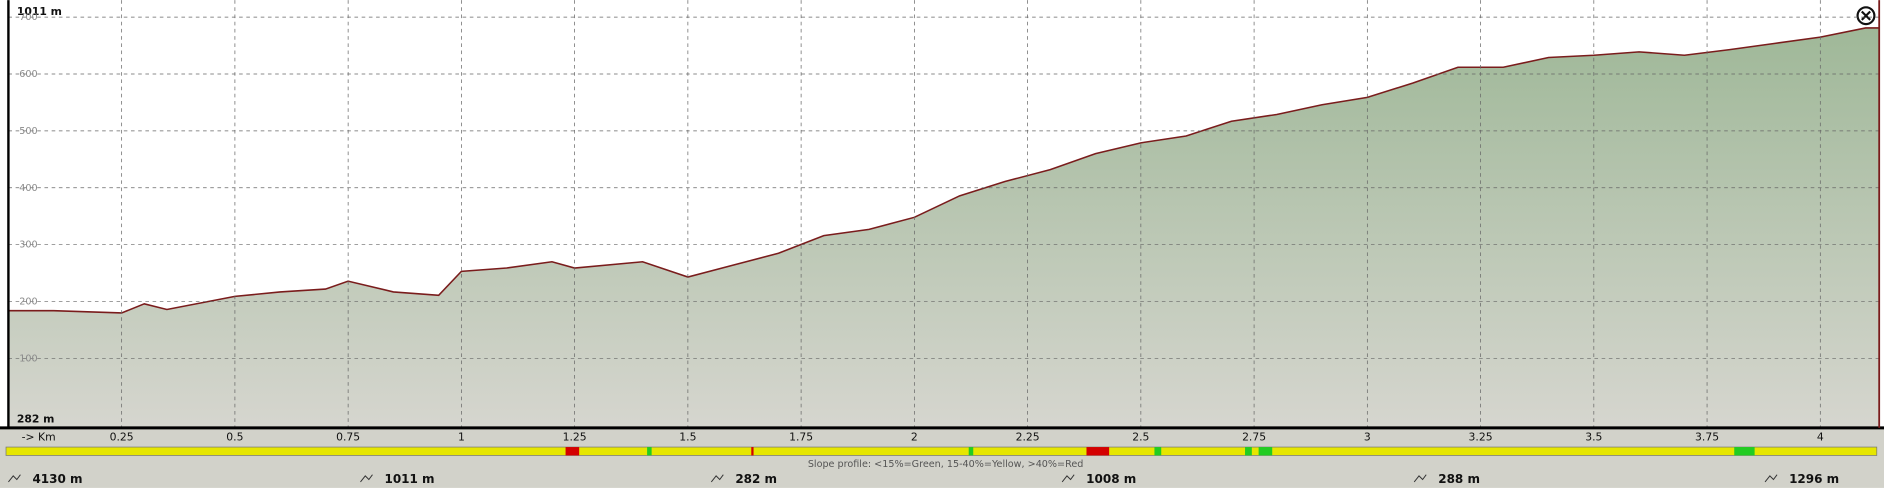 This screenshot has height=488, width=1884. I want to click on y-tick-label: 400, so click(28, 188).